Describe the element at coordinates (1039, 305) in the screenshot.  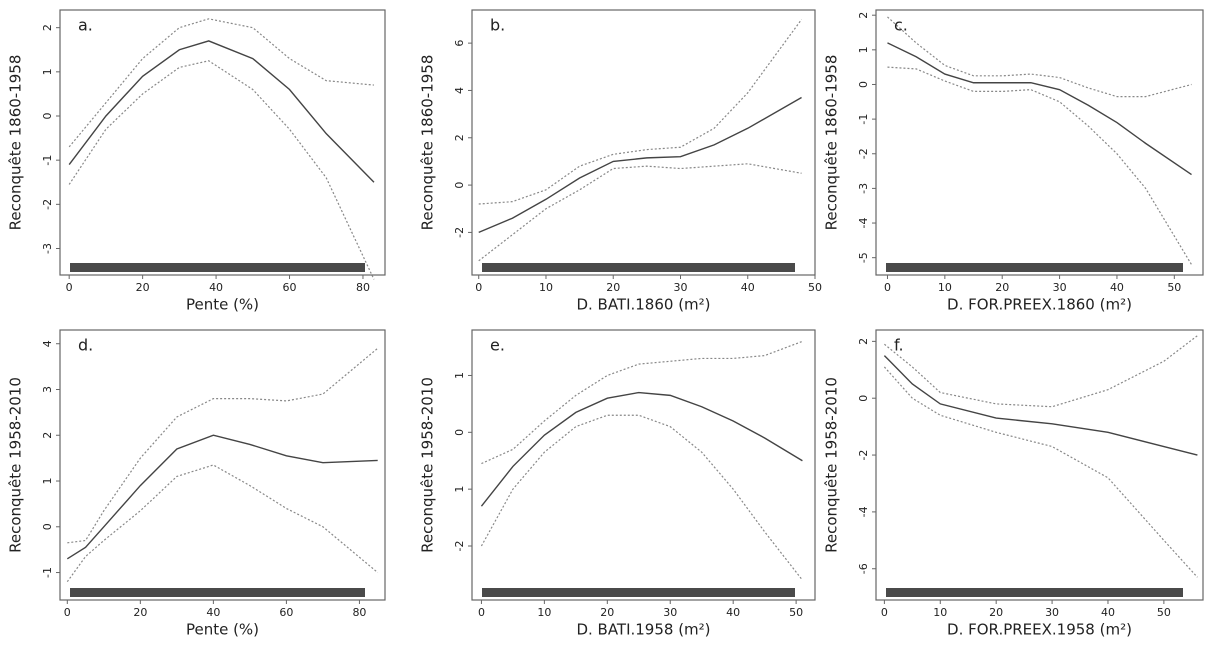
I see `x-axis-label: D. FOR.PREEX.1860 (m²)` at that location.